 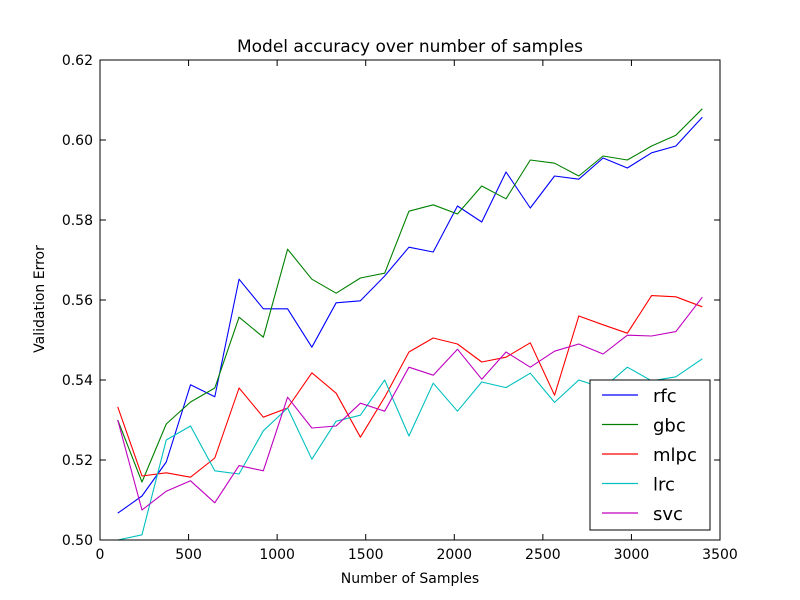 I want to click on x-tick-label: 1000, so click(x=277, y=555).